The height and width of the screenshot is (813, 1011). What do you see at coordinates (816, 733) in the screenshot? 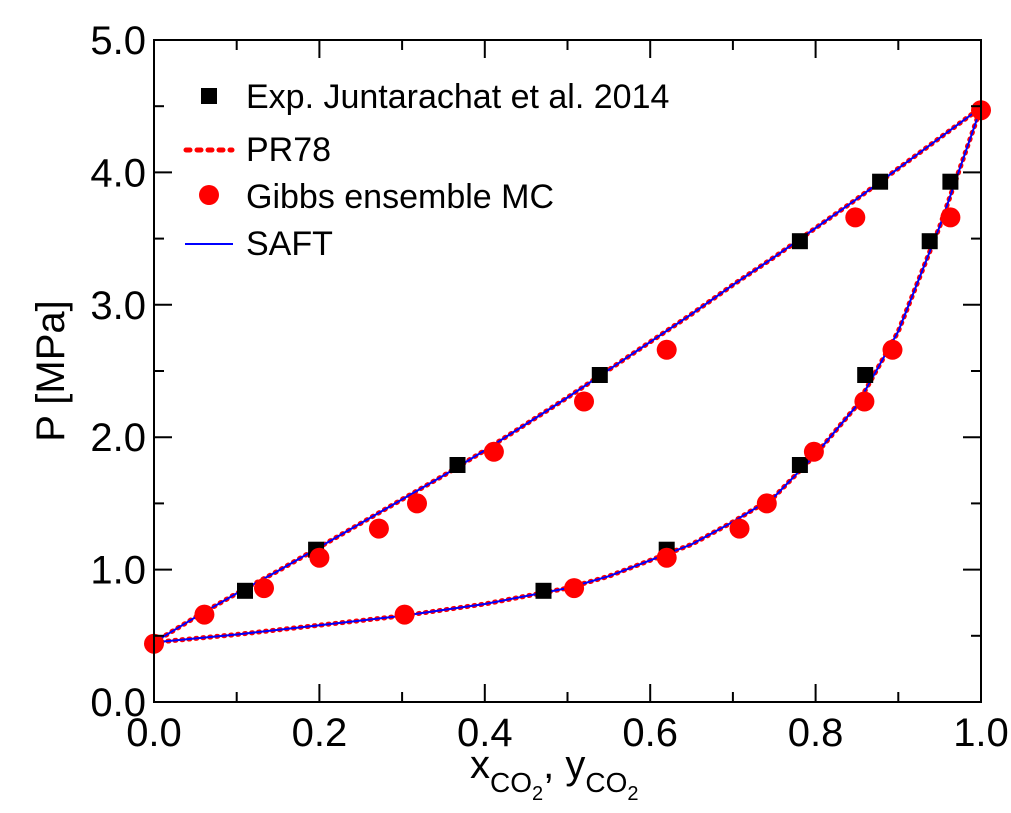
I see `x-tick-label-4: 0.8` at bounding box center [816, 733].